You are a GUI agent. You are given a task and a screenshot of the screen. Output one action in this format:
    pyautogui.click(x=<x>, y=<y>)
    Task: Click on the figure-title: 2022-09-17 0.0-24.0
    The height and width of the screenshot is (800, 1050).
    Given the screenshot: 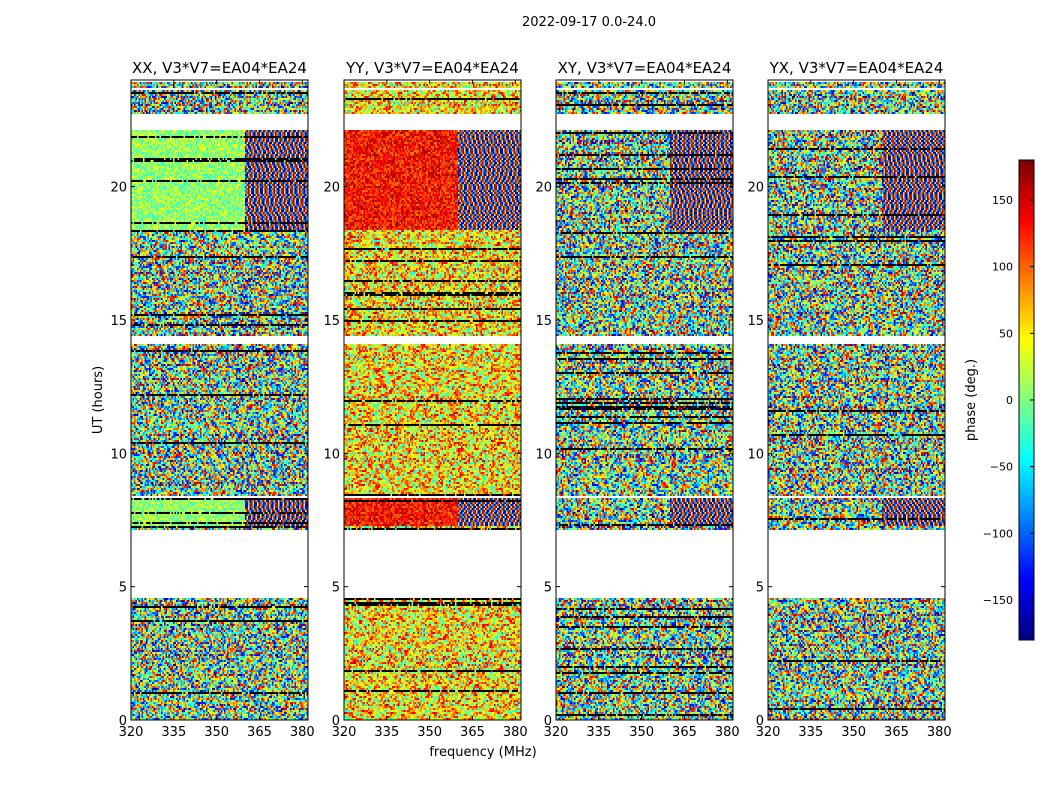 What is the action you would take?
    pyautogui.click(x=589, y=22)
    